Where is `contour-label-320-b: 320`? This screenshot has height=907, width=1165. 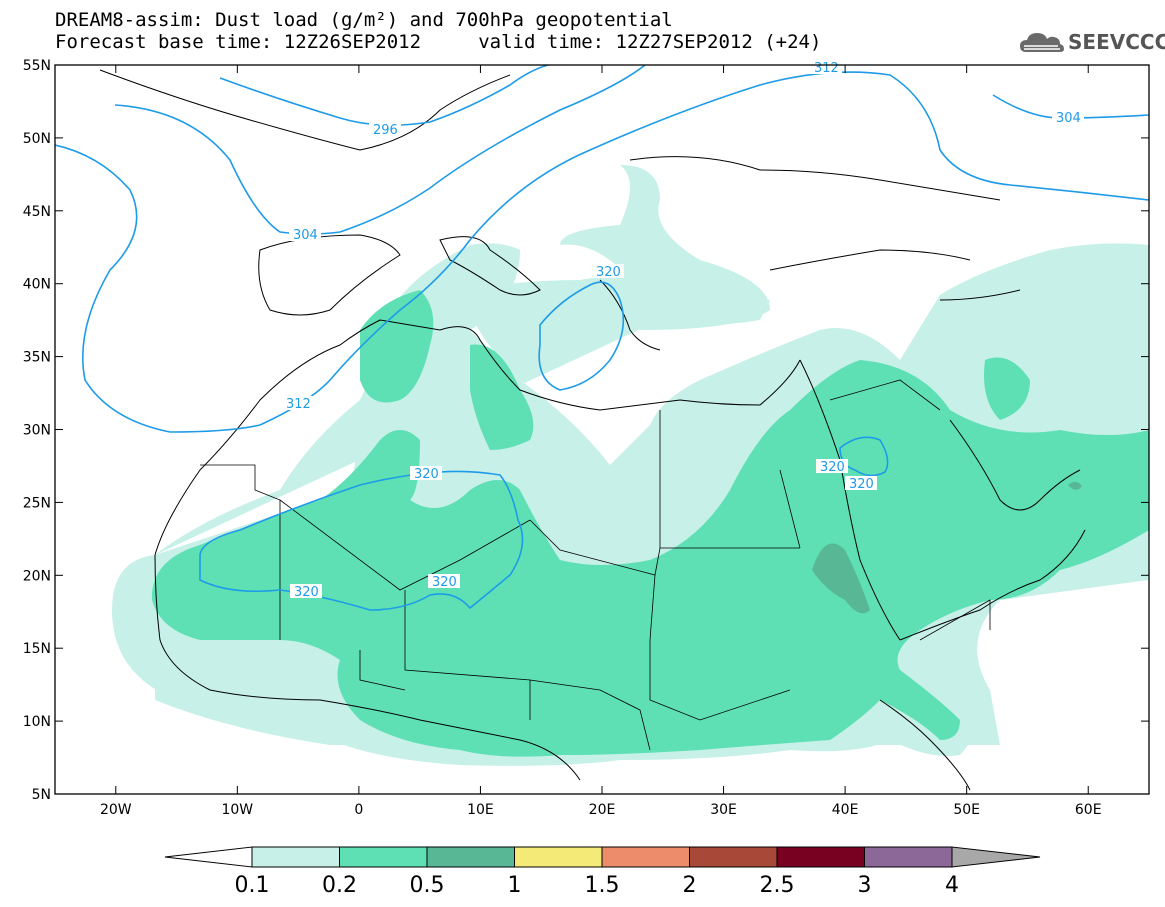
contour-label-320-b: 320 is located at coordinates (306, 592).